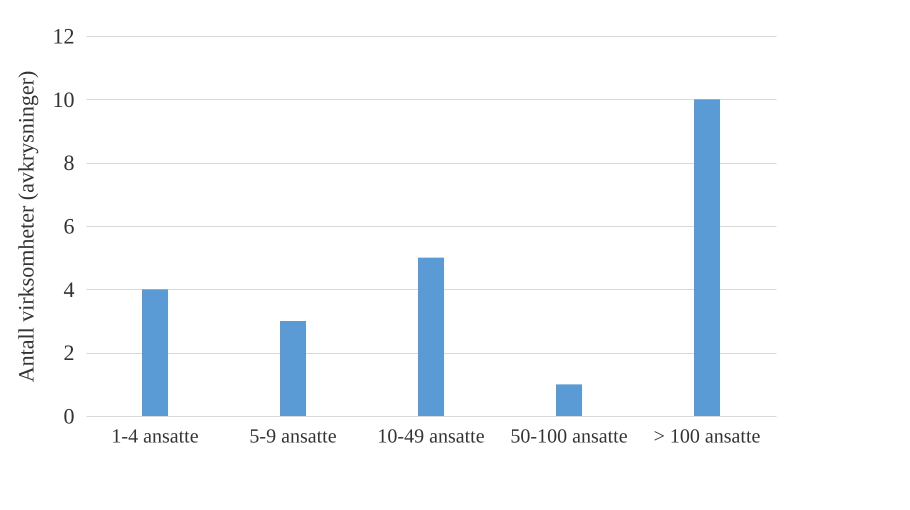 Image resolution: width=910 pixels, height=510 pixels. I want to click on y-tick-label: 12, so click(63, 36).